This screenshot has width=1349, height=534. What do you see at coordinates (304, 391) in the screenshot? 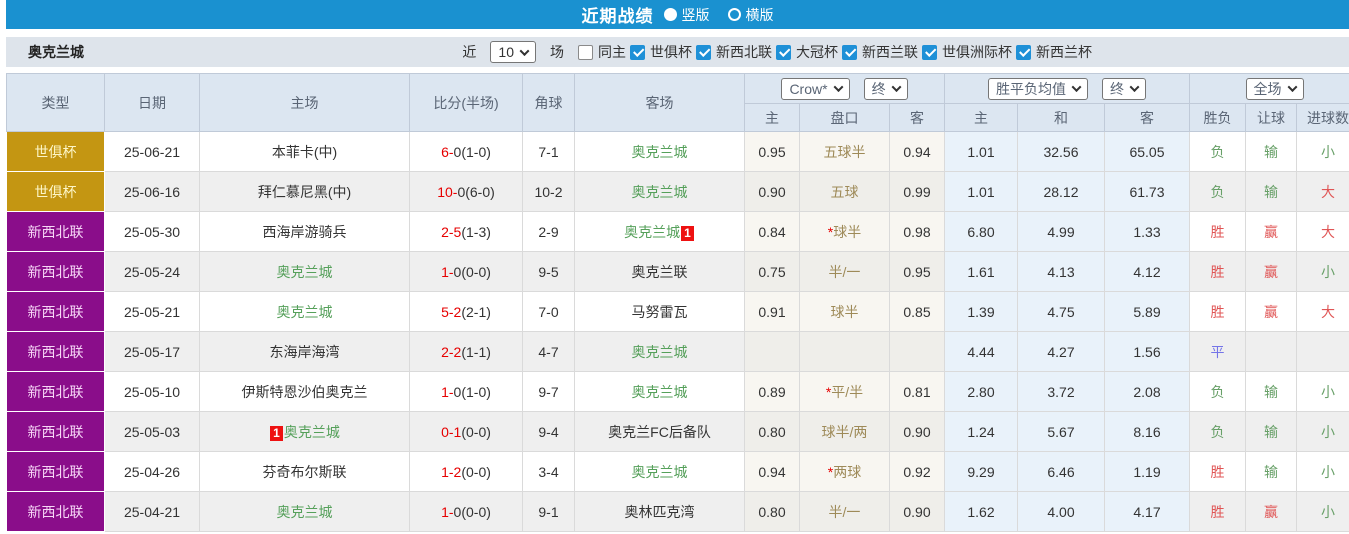
I see `home-team-link: 伊斯特恩沙伯奥克兰` at bounding box center [304, 391].